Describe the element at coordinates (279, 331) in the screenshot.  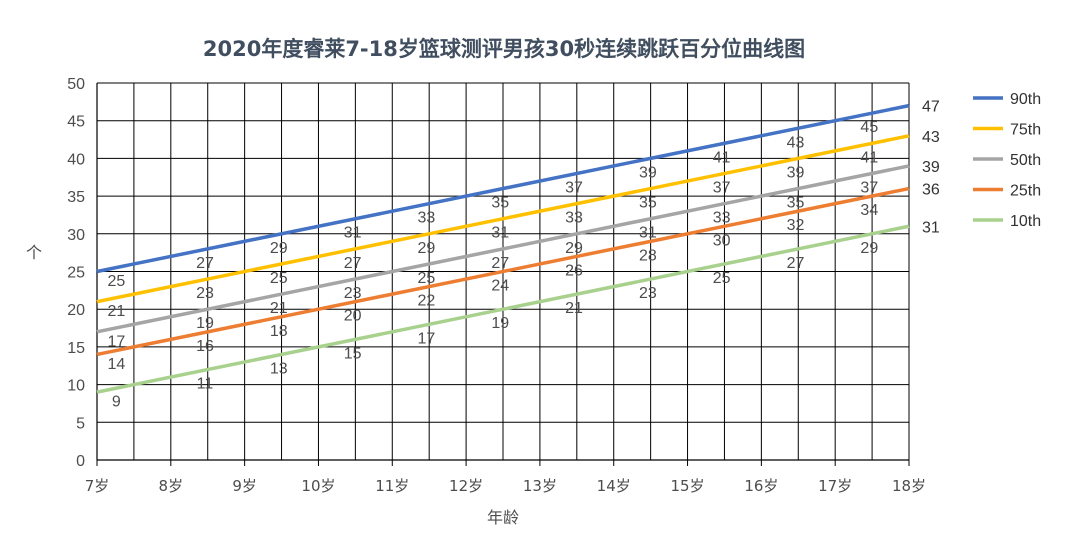
I see `data-label-25th: 18` at that location.